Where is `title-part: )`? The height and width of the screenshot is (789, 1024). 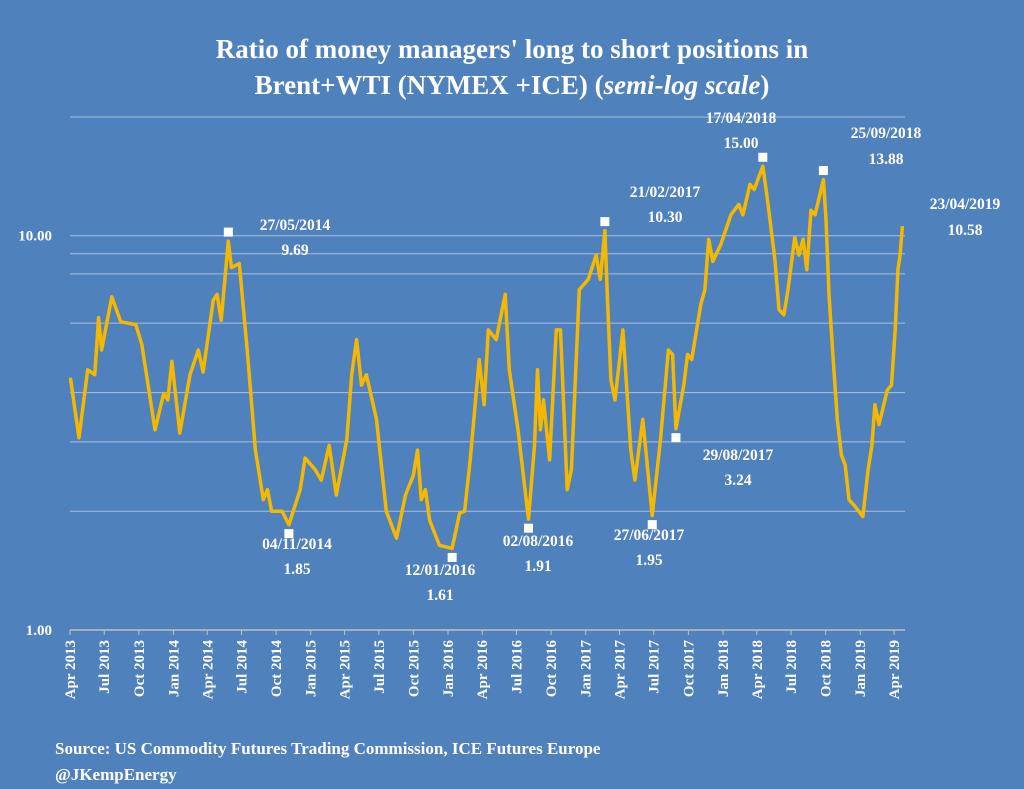 title-part: ) is located at coordinates (764, 85).